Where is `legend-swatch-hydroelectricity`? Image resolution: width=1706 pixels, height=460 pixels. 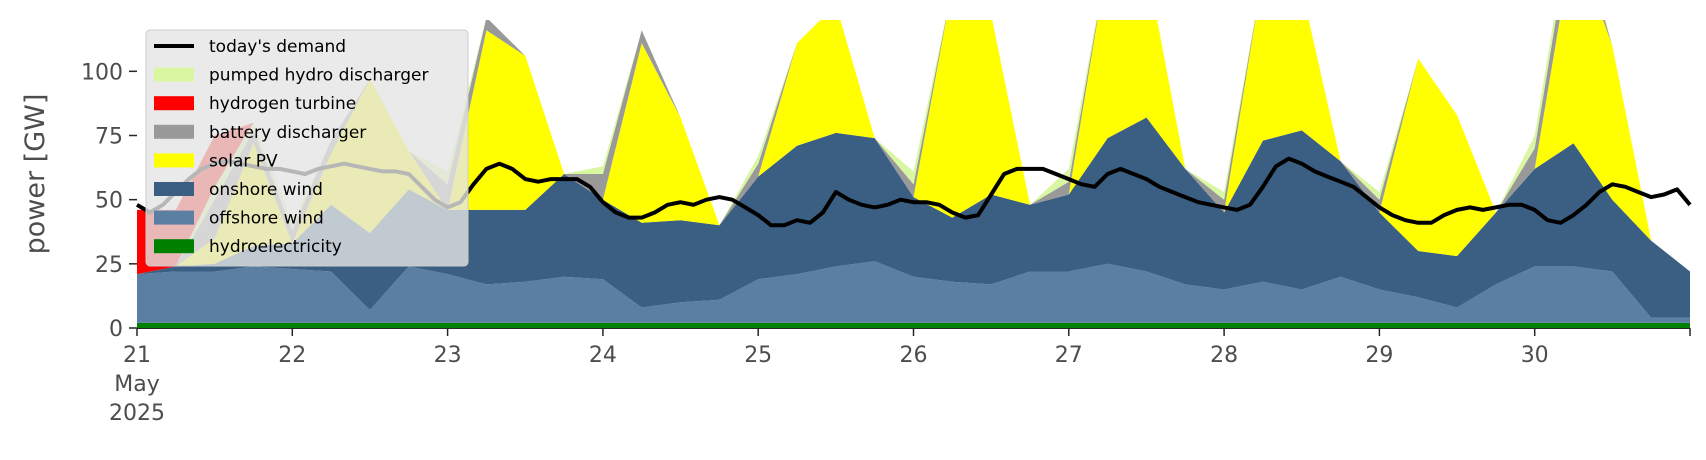 legend-swatch-hydroelectricity is located at coordinates (174, 246).